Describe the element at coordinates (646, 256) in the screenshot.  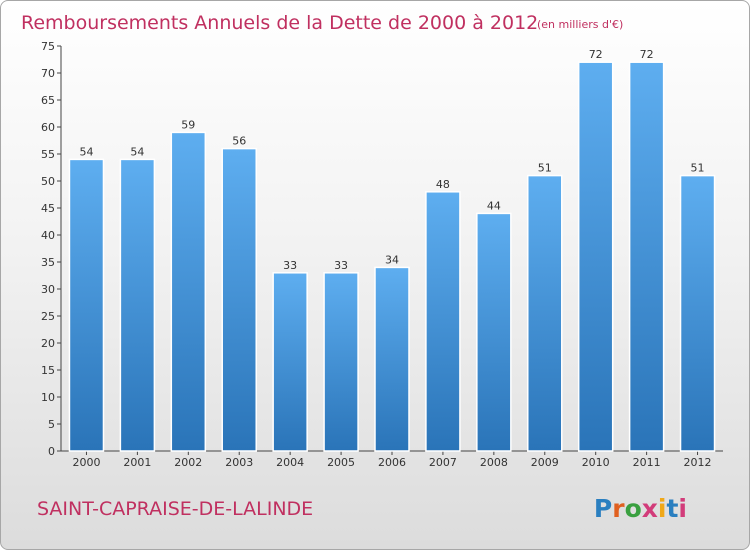
I see `bar-2011` at that location.